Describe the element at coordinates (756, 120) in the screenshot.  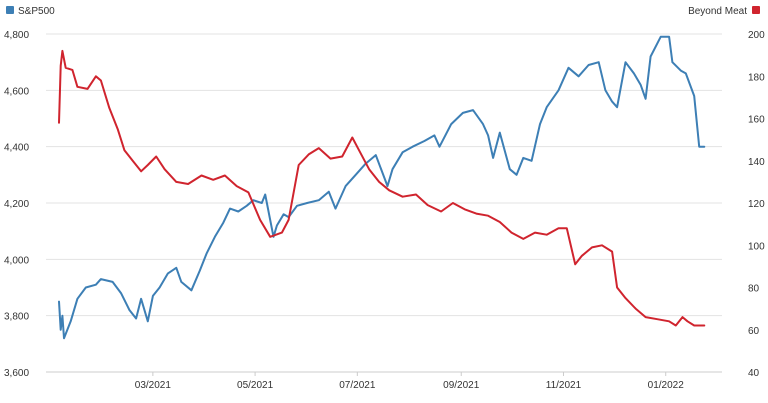
I see `right-tick-label: 160` at that location.